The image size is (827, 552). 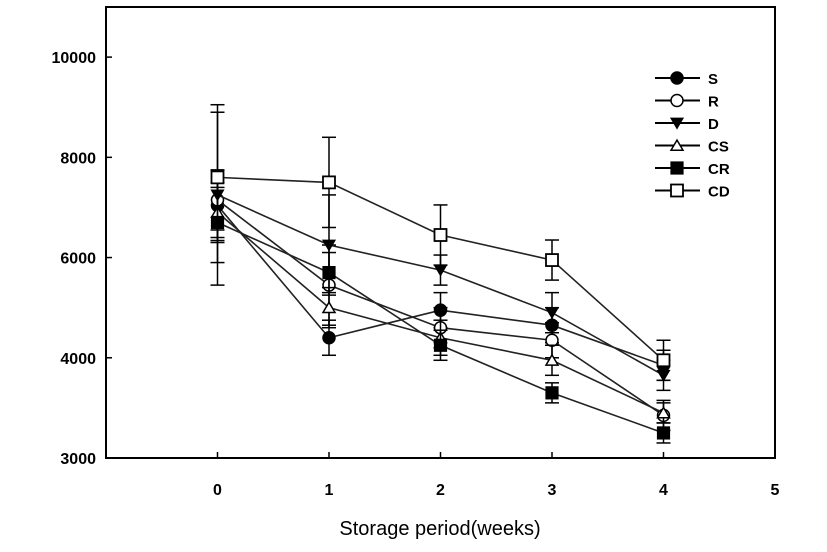 I want to click on legend-item-cd: CD, so click(x=692, y=192).